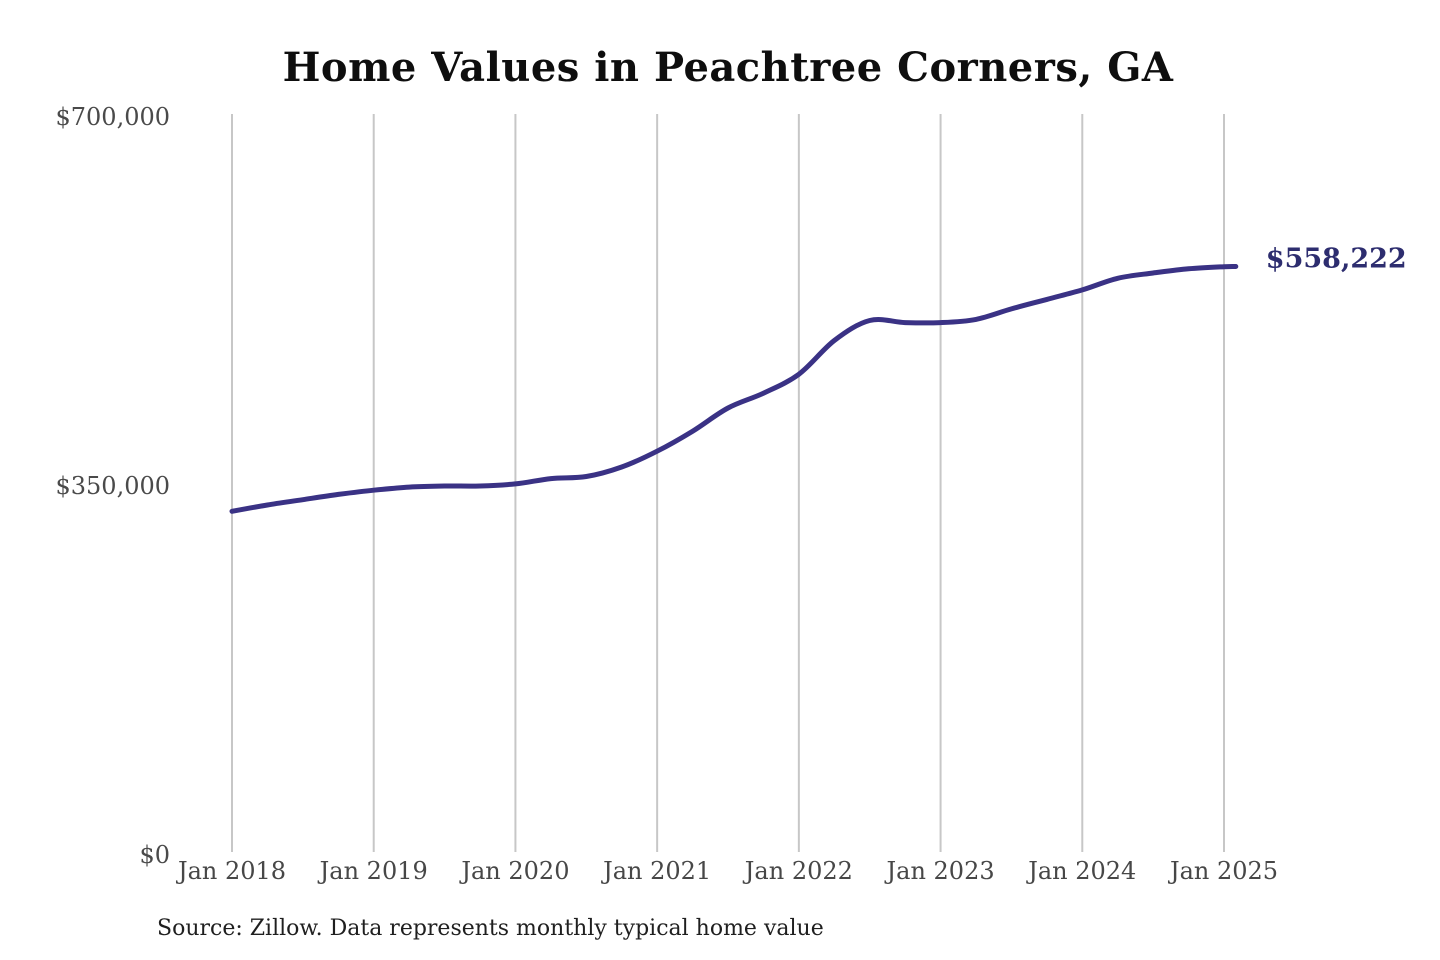 This screenshot has height=960, width=1440. What do you see at coordinates (154, 855) in the screenshot?
I see `y-tick-label: $0` at bounding box center [154, 855].